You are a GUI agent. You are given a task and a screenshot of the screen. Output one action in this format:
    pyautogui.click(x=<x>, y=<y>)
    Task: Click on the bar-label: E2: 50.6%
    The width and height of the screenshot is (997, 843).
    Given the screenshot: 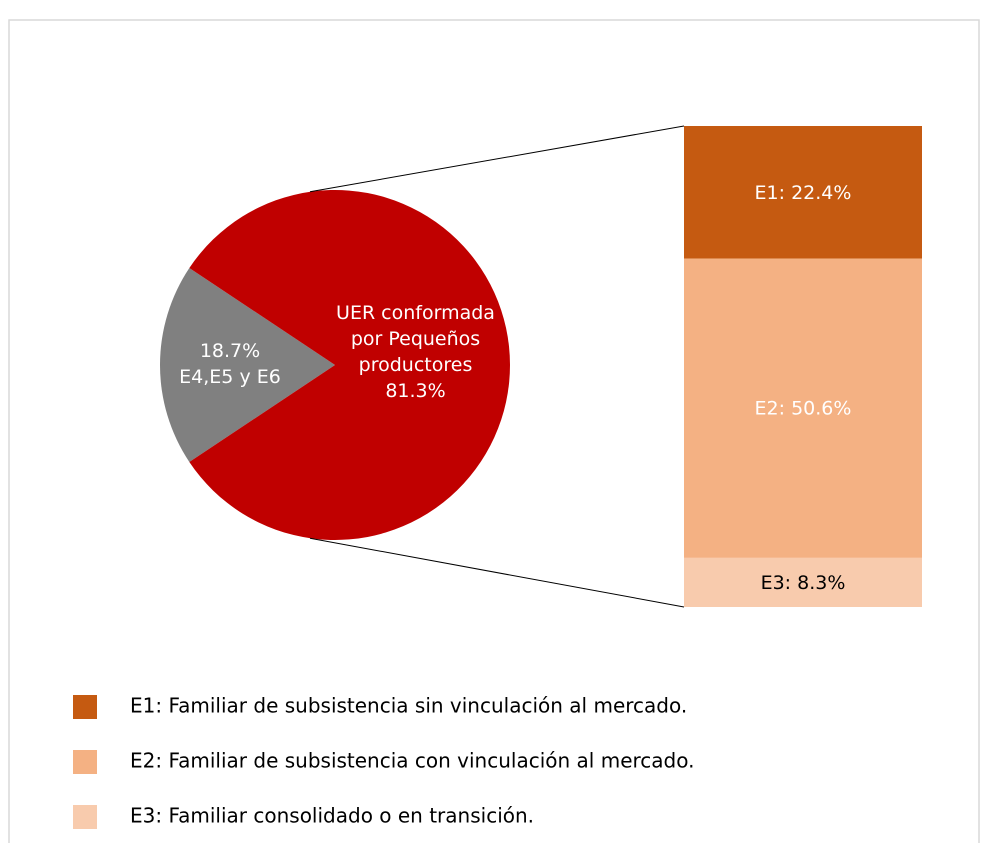 What is the action you would take?
    pyautogui.click(x=803, y=409)
    